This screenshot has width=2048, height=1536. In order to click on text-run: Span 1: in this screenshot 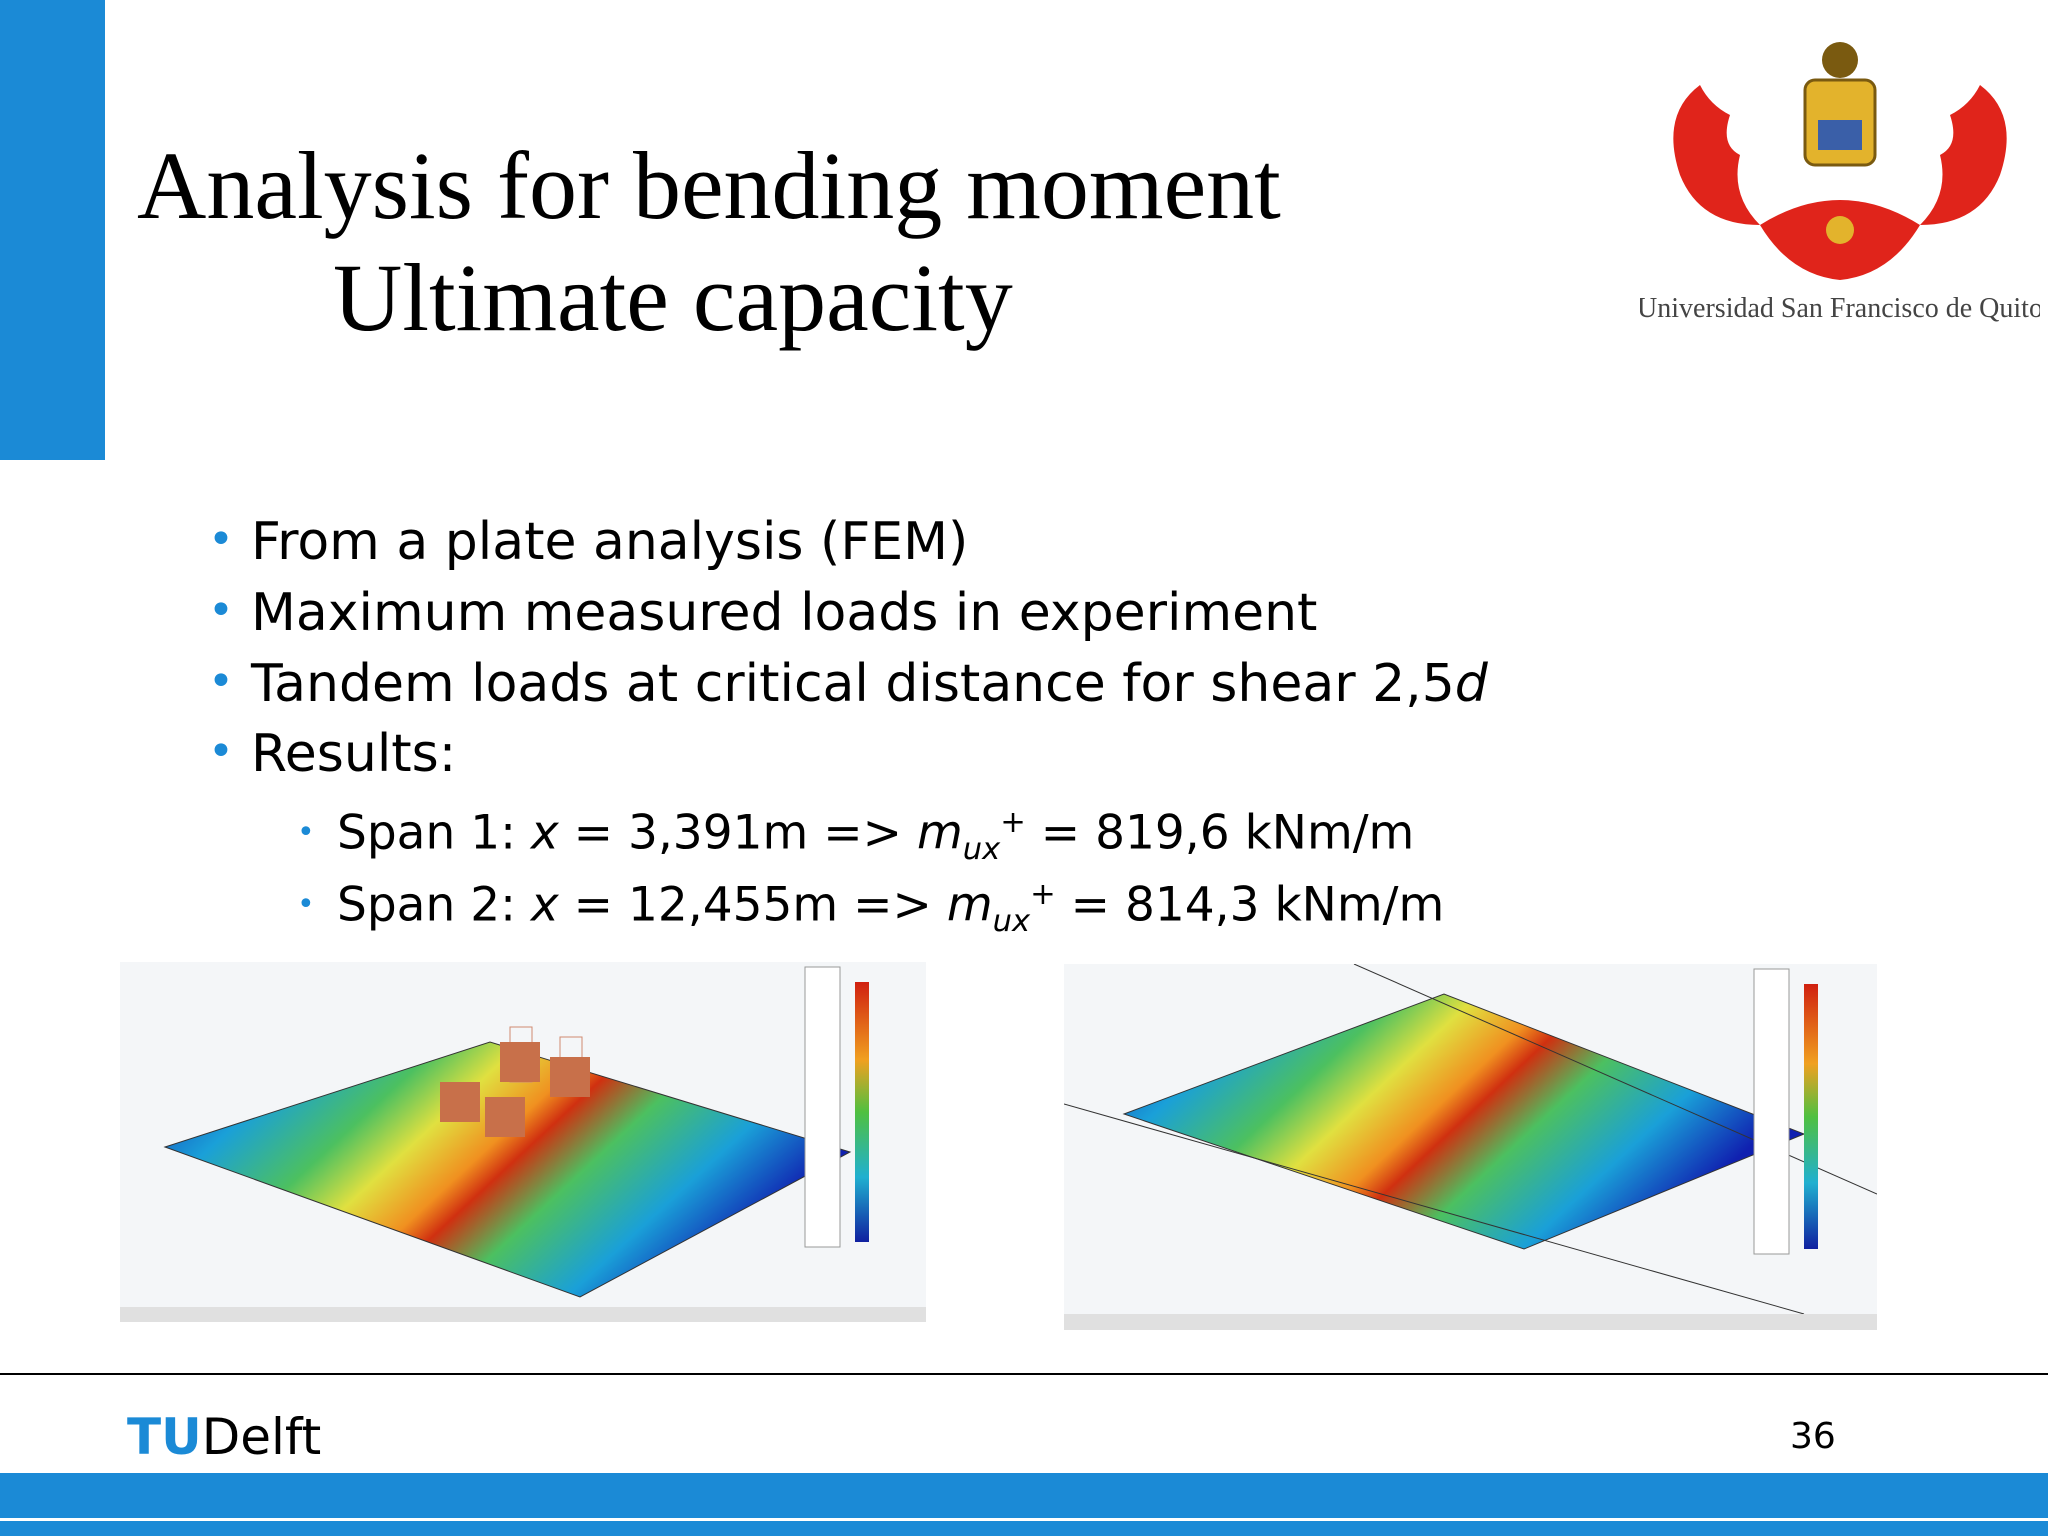, I will do `click(434, 833)`.